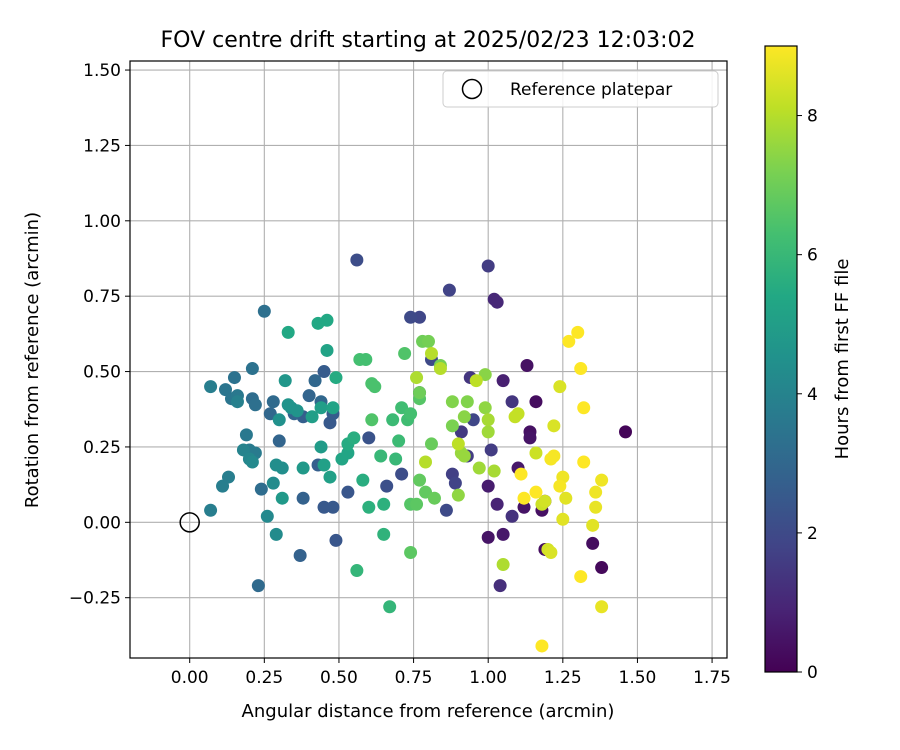 The height and width of the screenshot is (750, 900). Describe the element at coordinates (812, 673) in the screenshot. I see `colorbar-tick-label: 0` at that location.